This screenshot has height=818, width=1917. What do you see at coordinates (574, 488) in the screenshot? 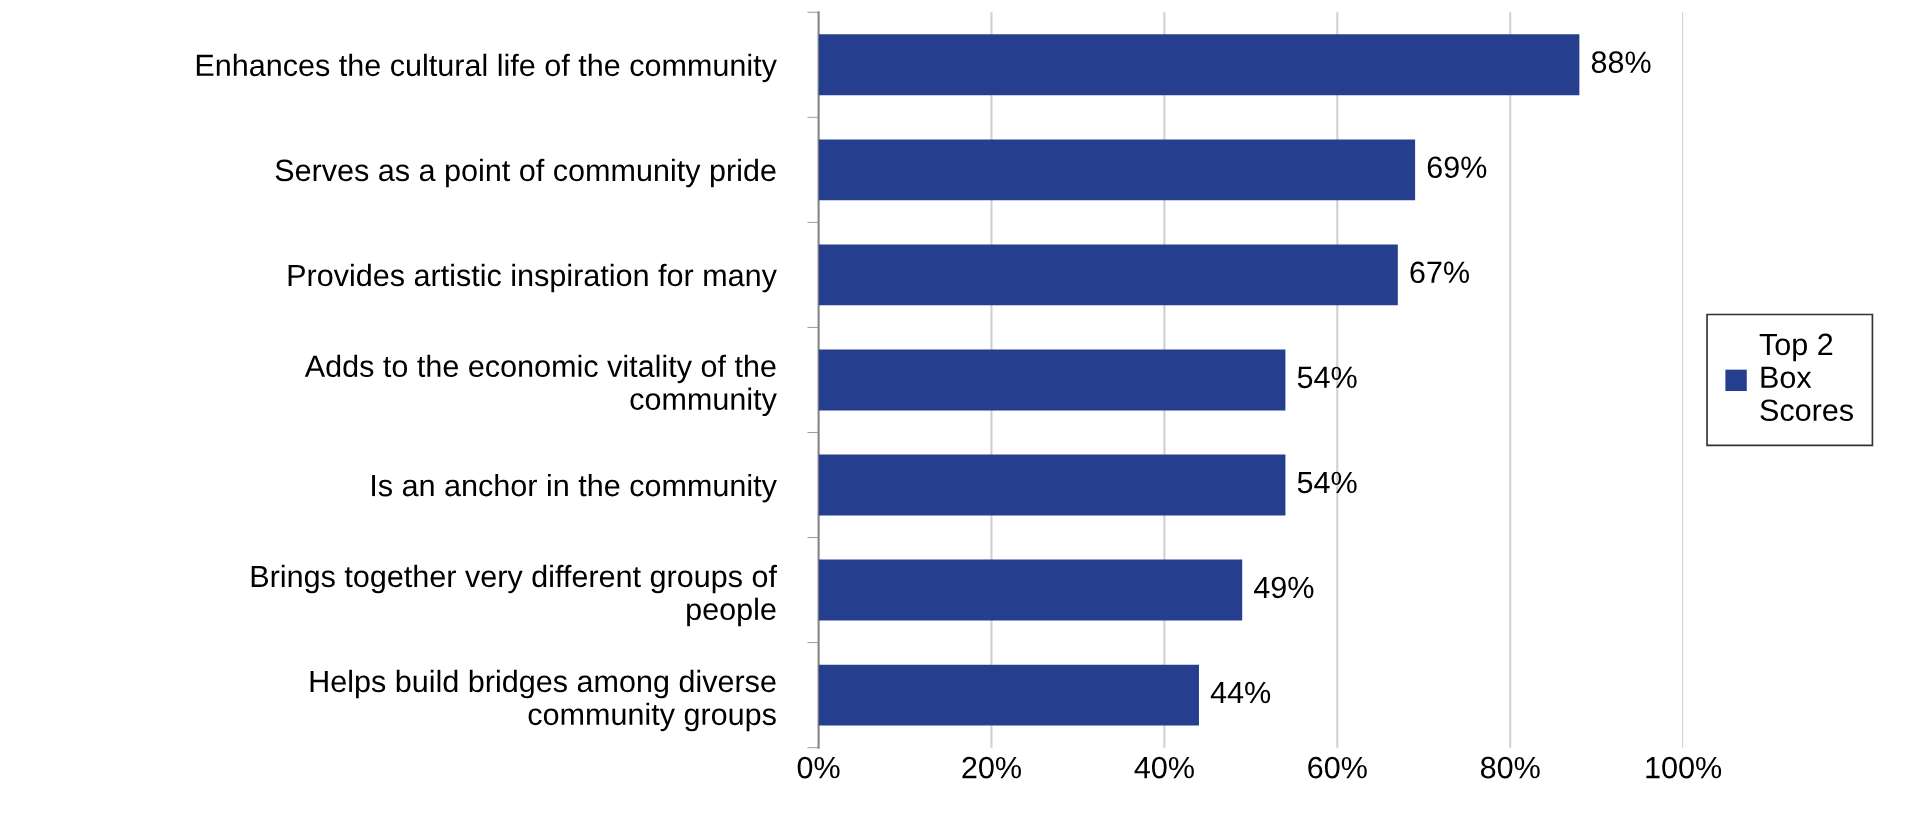
I see `y-tick-label: Is an anchor in the community` at bounding box center [574, 488].